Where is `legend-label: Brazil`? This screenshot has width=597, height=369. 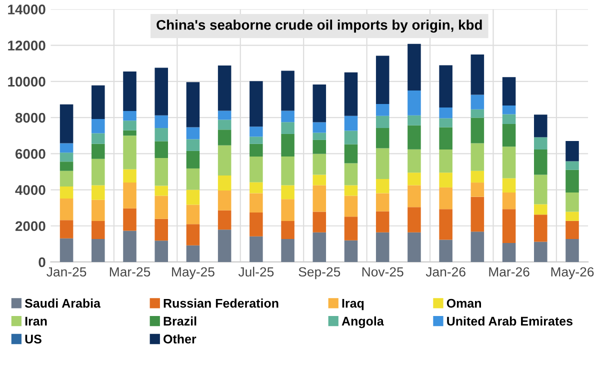 legend-label: Brazil is located at coordinates (180, 321).